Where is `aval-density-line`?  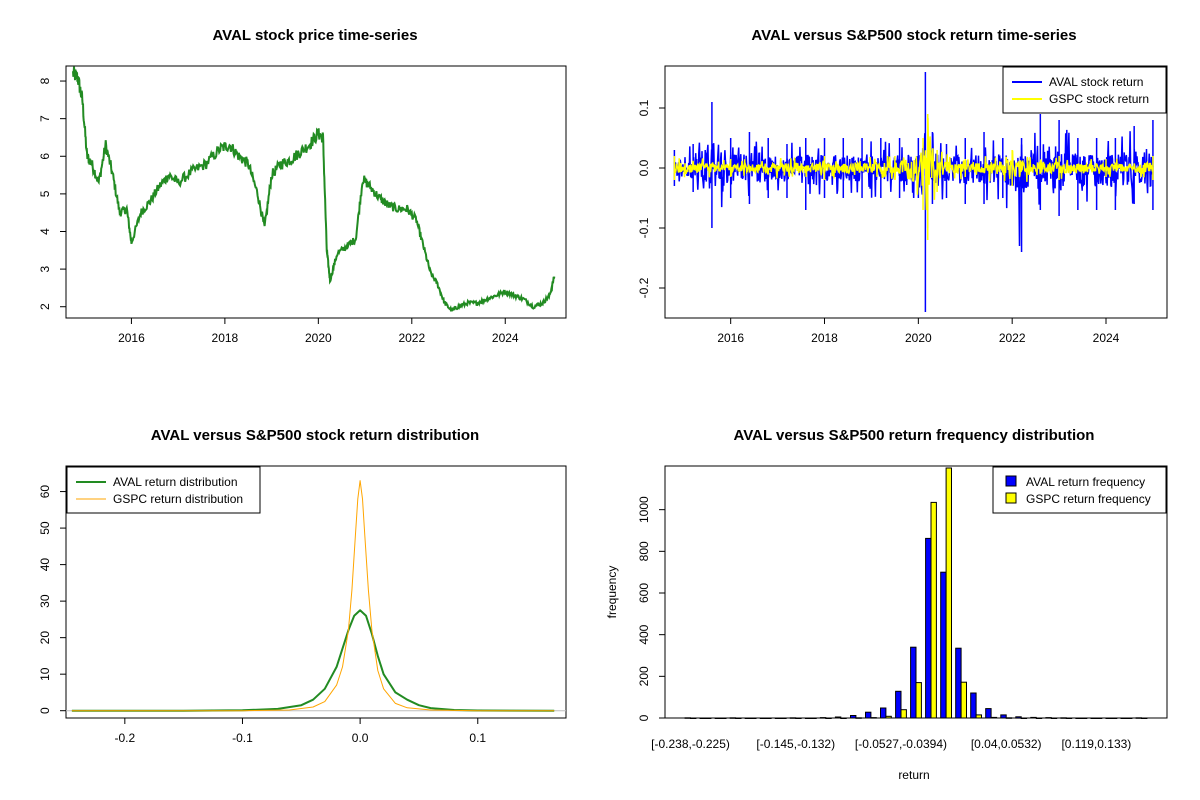
aval-density-line is located at coordinates (313, 660).